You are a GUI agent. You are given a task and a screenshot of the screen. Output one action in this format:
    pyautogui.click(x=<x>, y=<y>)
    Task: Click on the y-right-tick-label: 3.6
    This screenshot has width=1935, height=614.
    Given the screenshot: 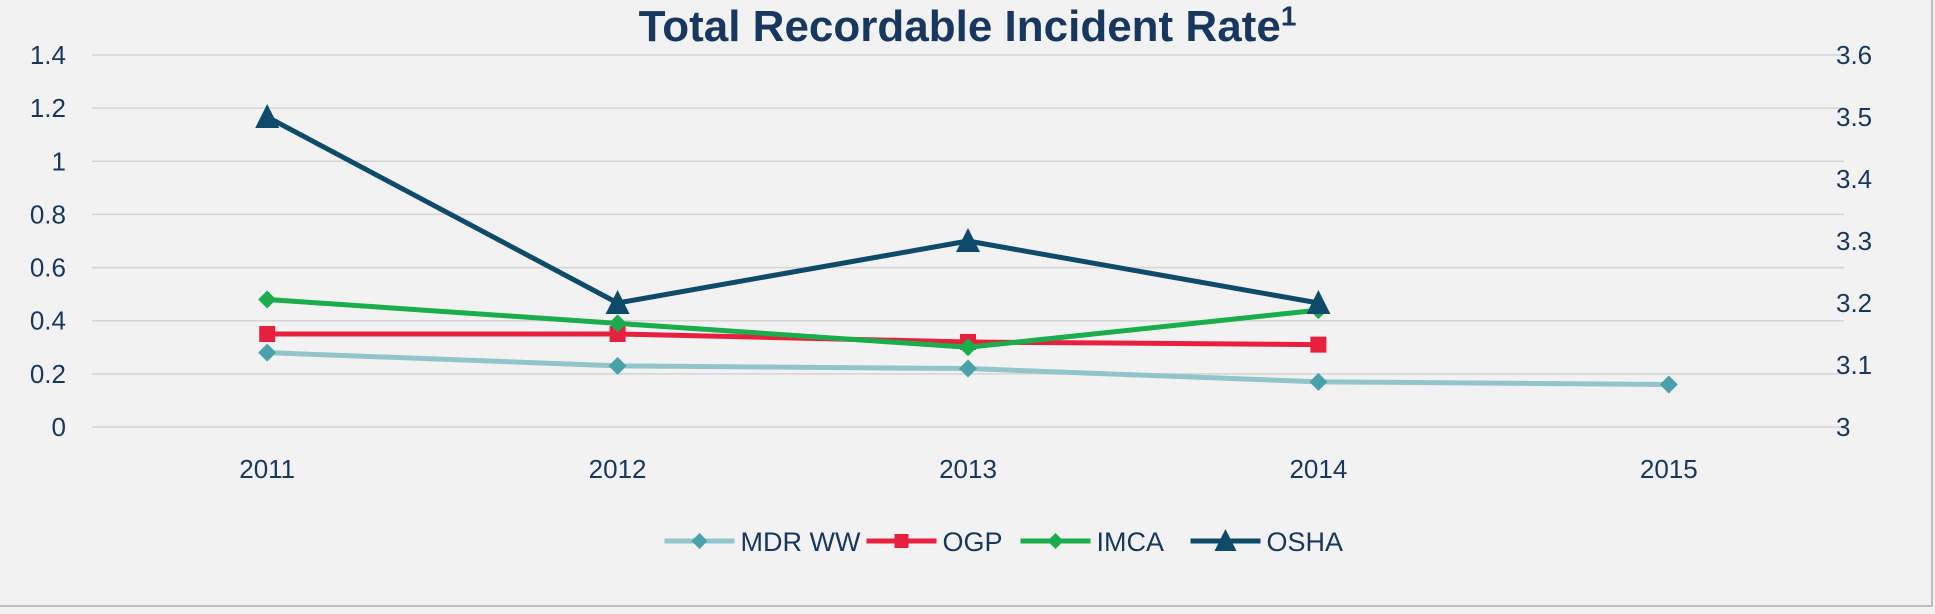 What is the action you would take?
    pyautogui.click(x=1854, y=55)
    